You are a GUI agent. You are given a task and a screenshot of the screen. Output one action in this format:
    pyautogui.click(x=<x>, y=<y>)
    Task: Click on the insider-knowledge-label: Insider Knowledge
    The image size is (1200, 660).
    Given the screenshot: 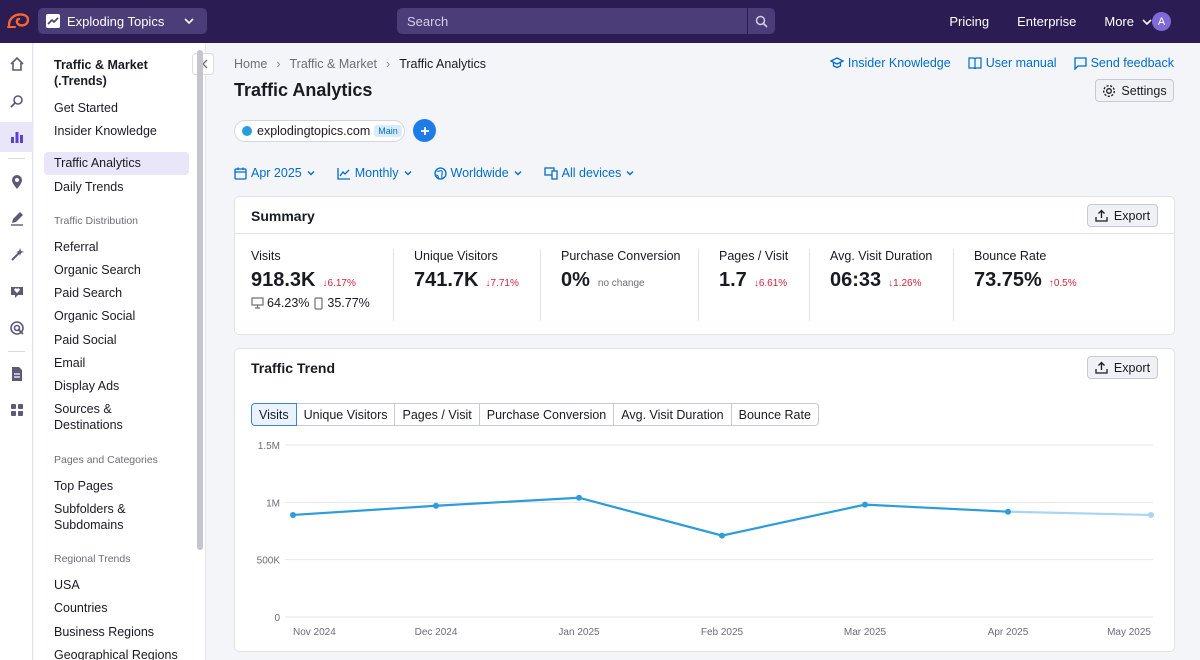 What is the action you would take?
    pyautogui.click(x=899, y=63)
    